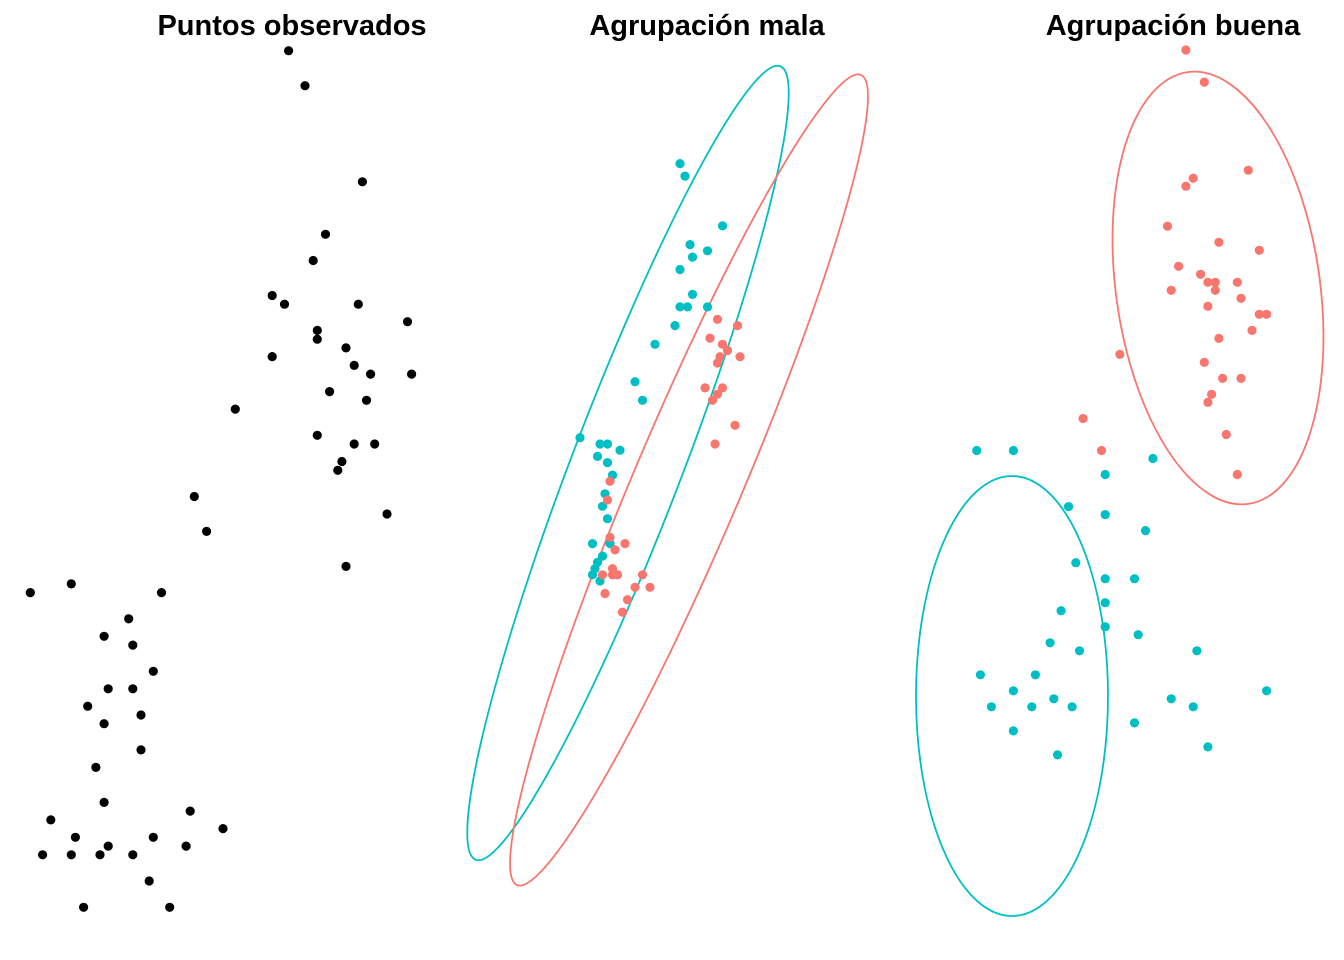 The height and width of the screenshot is (960, 1344). I want to click on panel-title-2: Agrupación mala, so click(707, 26).